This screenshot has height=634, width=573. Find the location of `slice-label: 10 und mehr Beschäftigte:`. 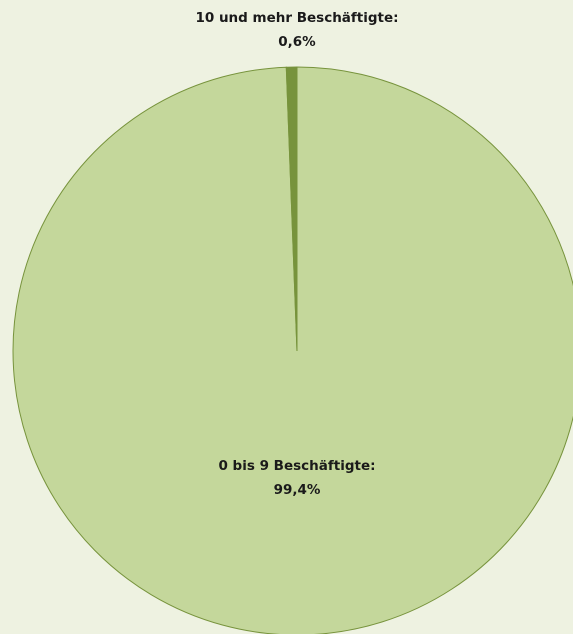

slice-label: 10 und mehr Beschäftigte: is located at coordinates (296, 18).